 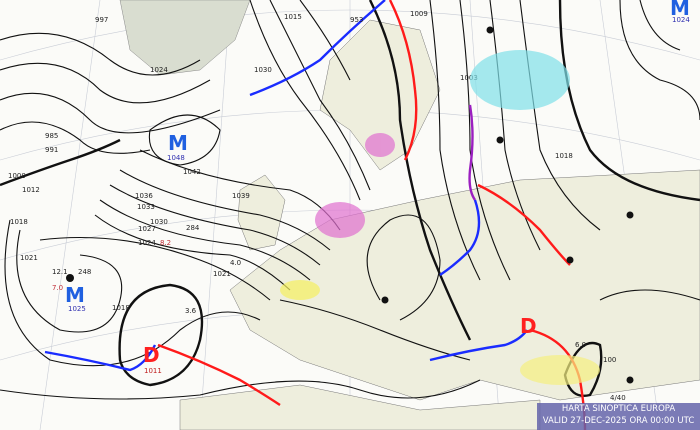 What do you see at coordinates (100, 358) in the screenshot?
I see `cold-front-atlantic` at bounding box center [100, 358].